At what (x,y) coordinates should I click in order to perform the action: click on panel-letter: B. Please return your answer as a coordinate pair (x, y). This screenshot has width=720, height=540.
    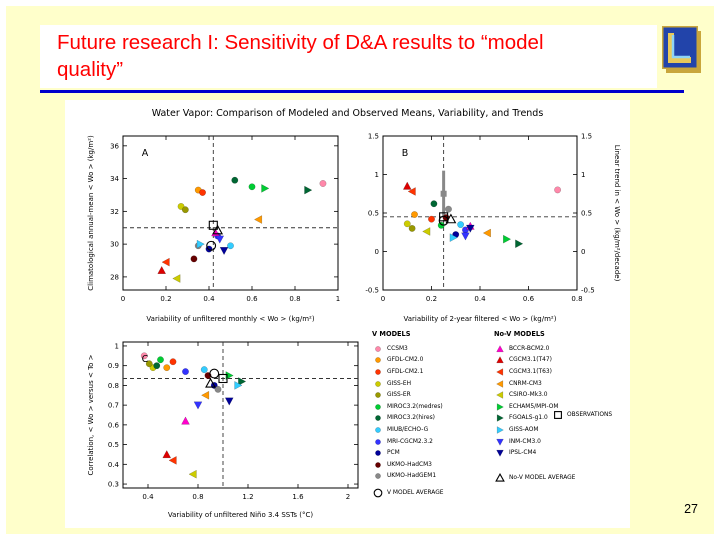
    Looking at the image, I should click on (405, 153).